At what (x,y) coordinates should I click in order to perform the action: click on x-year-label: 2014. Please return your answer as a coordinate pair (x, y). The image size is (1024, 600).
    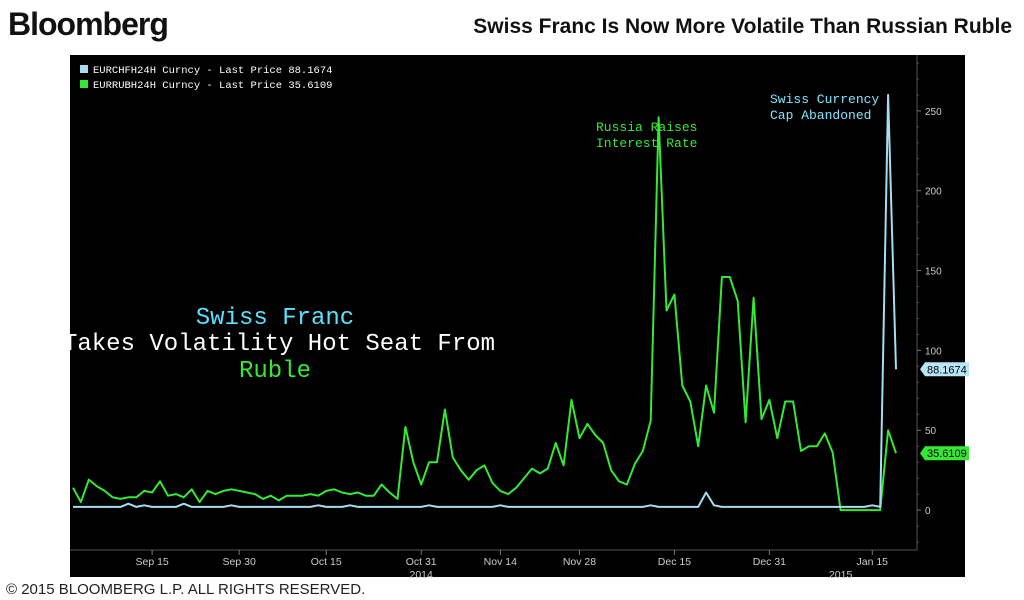
    Looking at the image, I should click on (422, 575).